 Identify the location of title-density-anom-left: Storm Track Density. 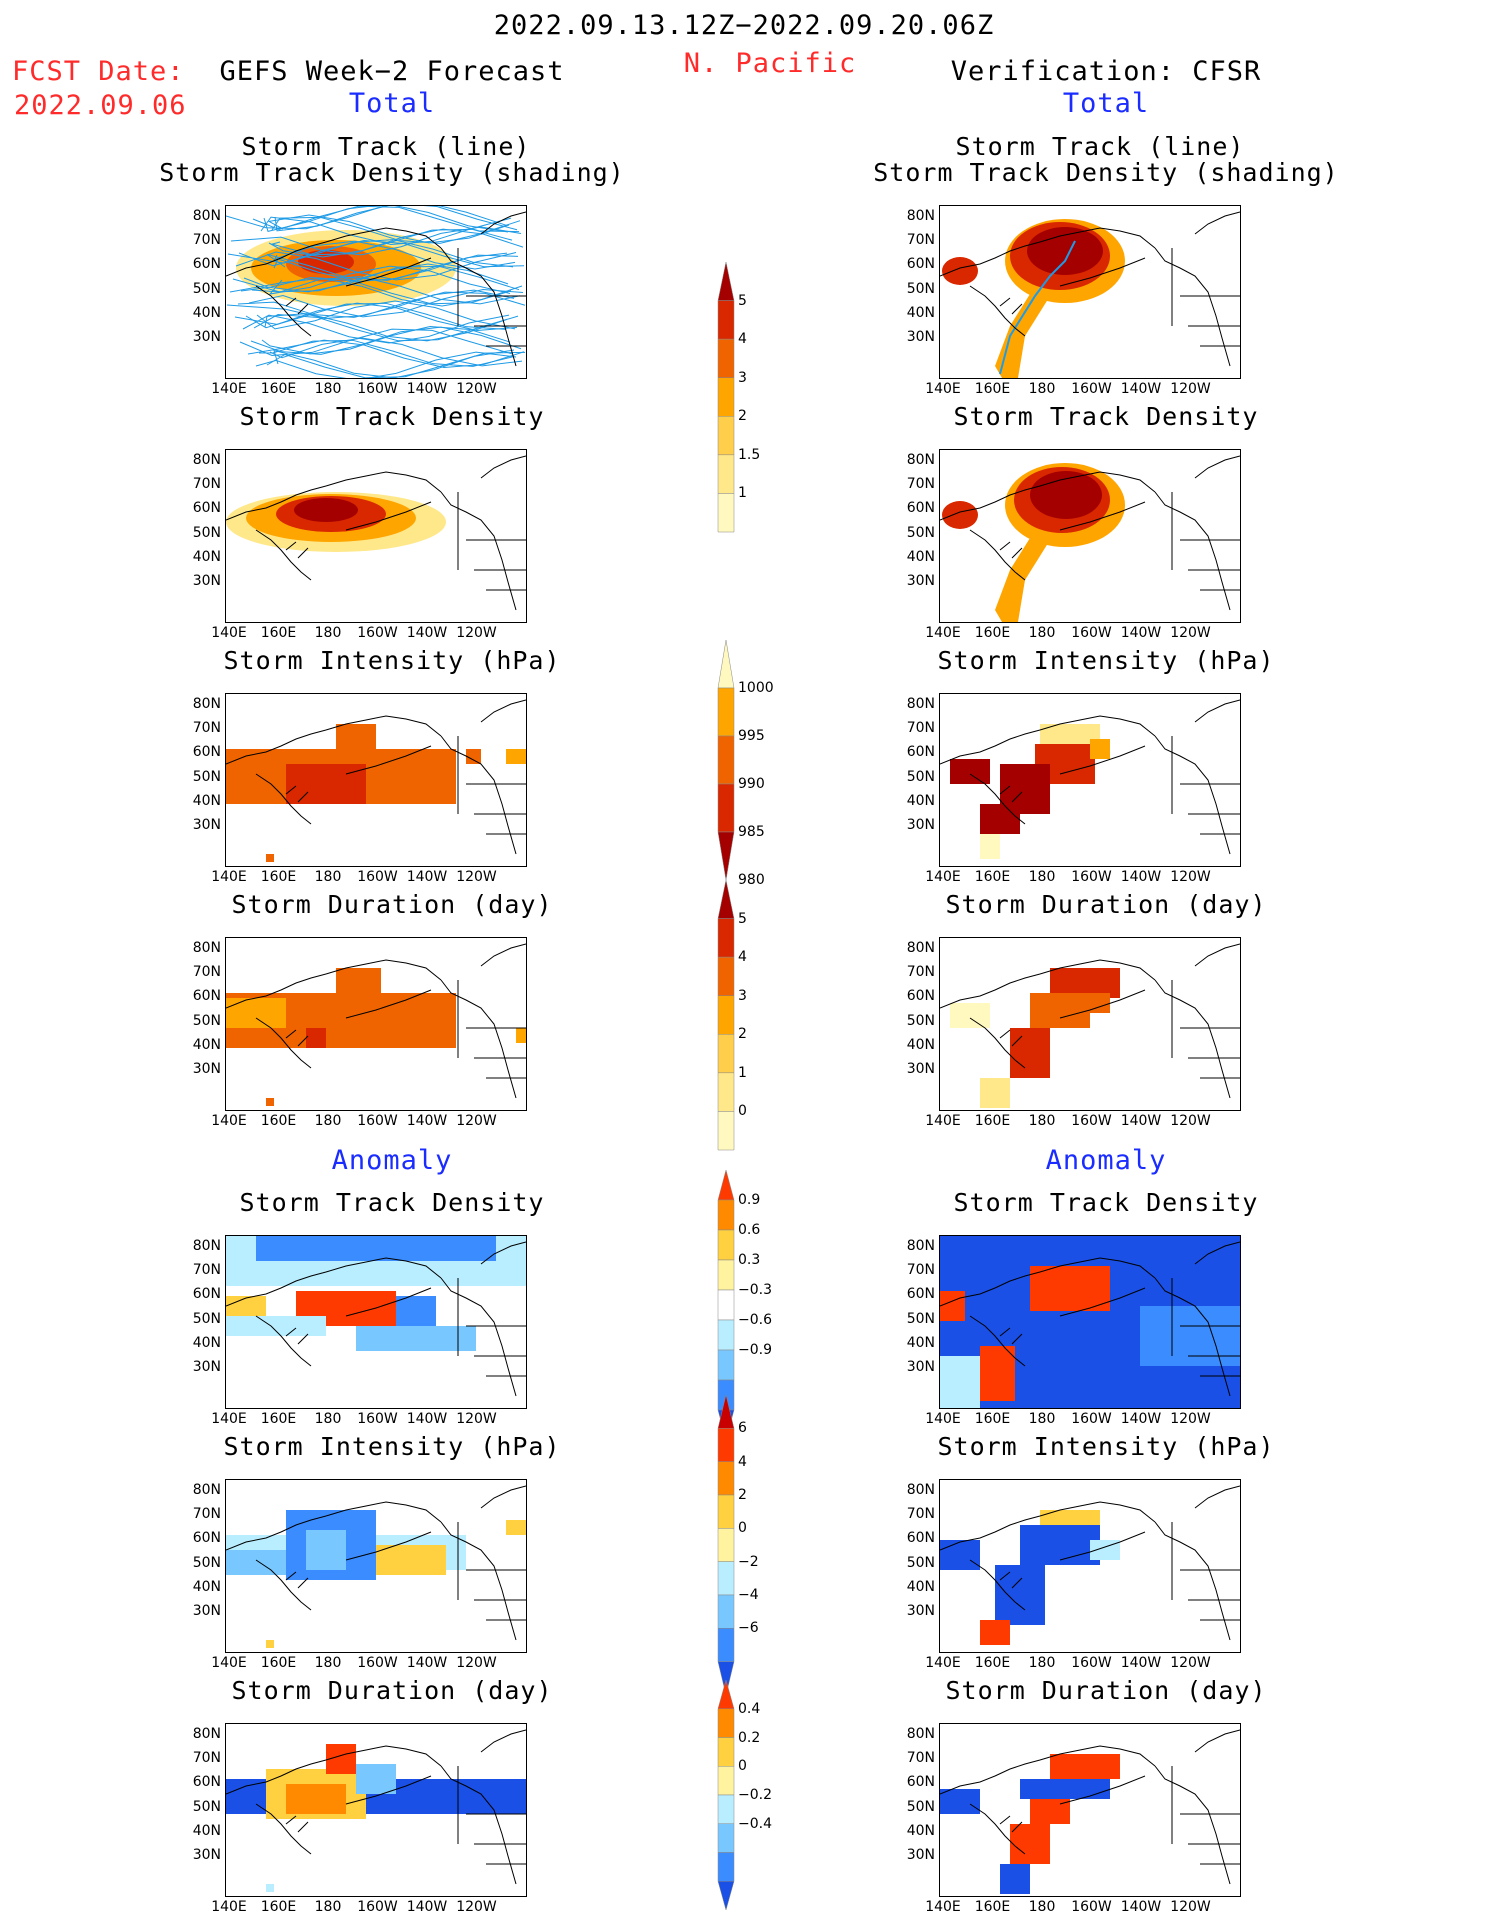
(392, 1202).